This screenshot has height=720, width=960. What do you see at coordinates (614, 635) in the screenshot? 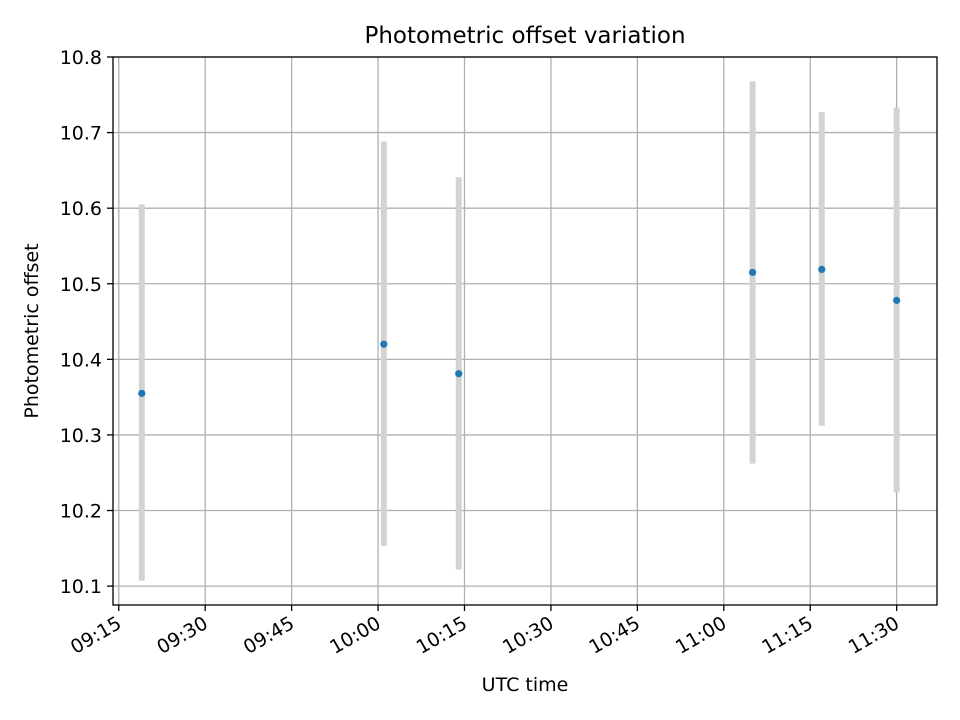
I see `x-tick-label: 10:45` at bounding box center [614, 635].